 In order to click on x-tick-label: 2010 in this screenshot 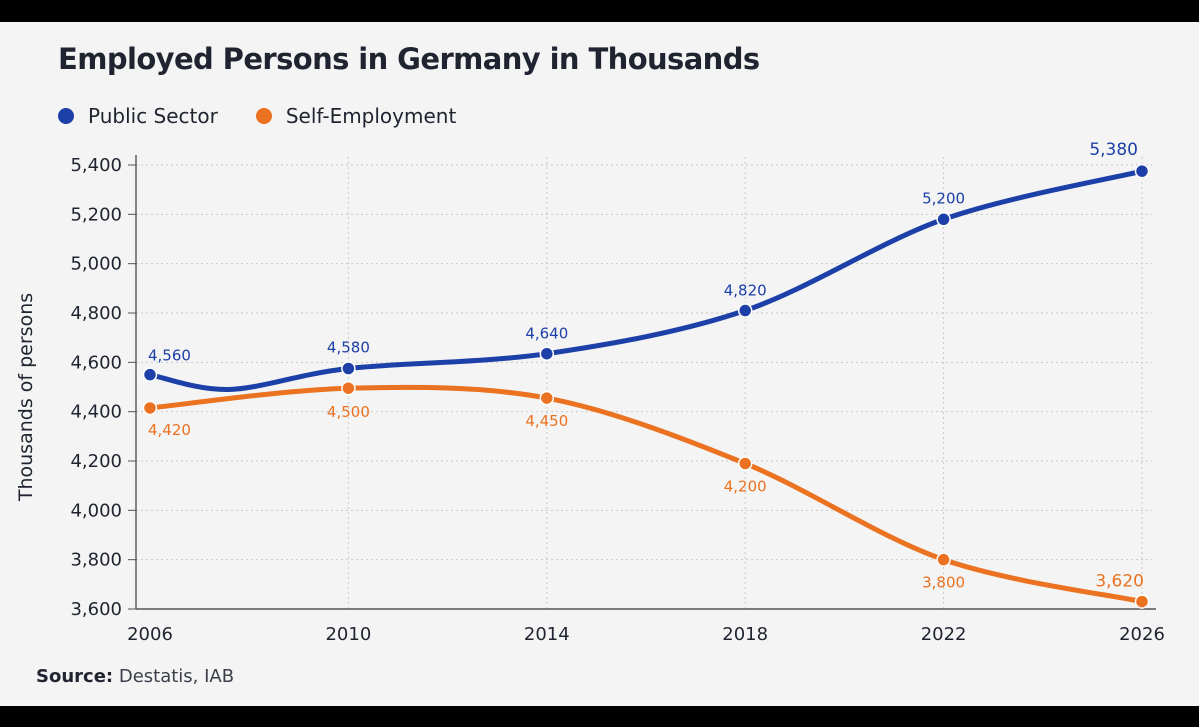, I will do `click(348, 634)`.